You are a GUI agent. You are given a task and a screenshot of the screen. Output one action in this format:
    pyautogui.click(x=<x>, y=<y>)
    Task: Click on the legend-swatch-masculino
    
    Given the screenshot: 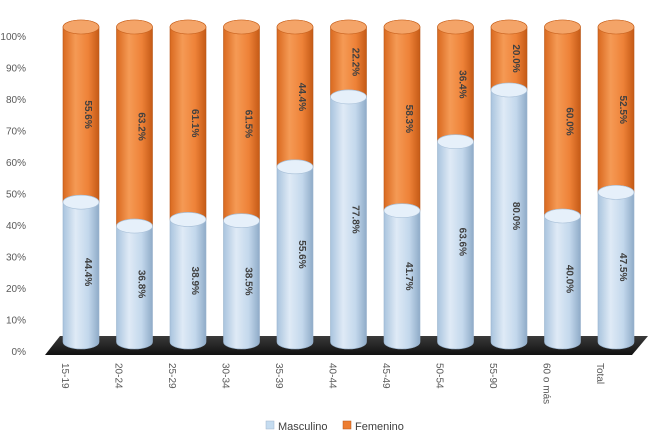 What is the action you would take?
    pyautogui.click(x=270, y=425)
    